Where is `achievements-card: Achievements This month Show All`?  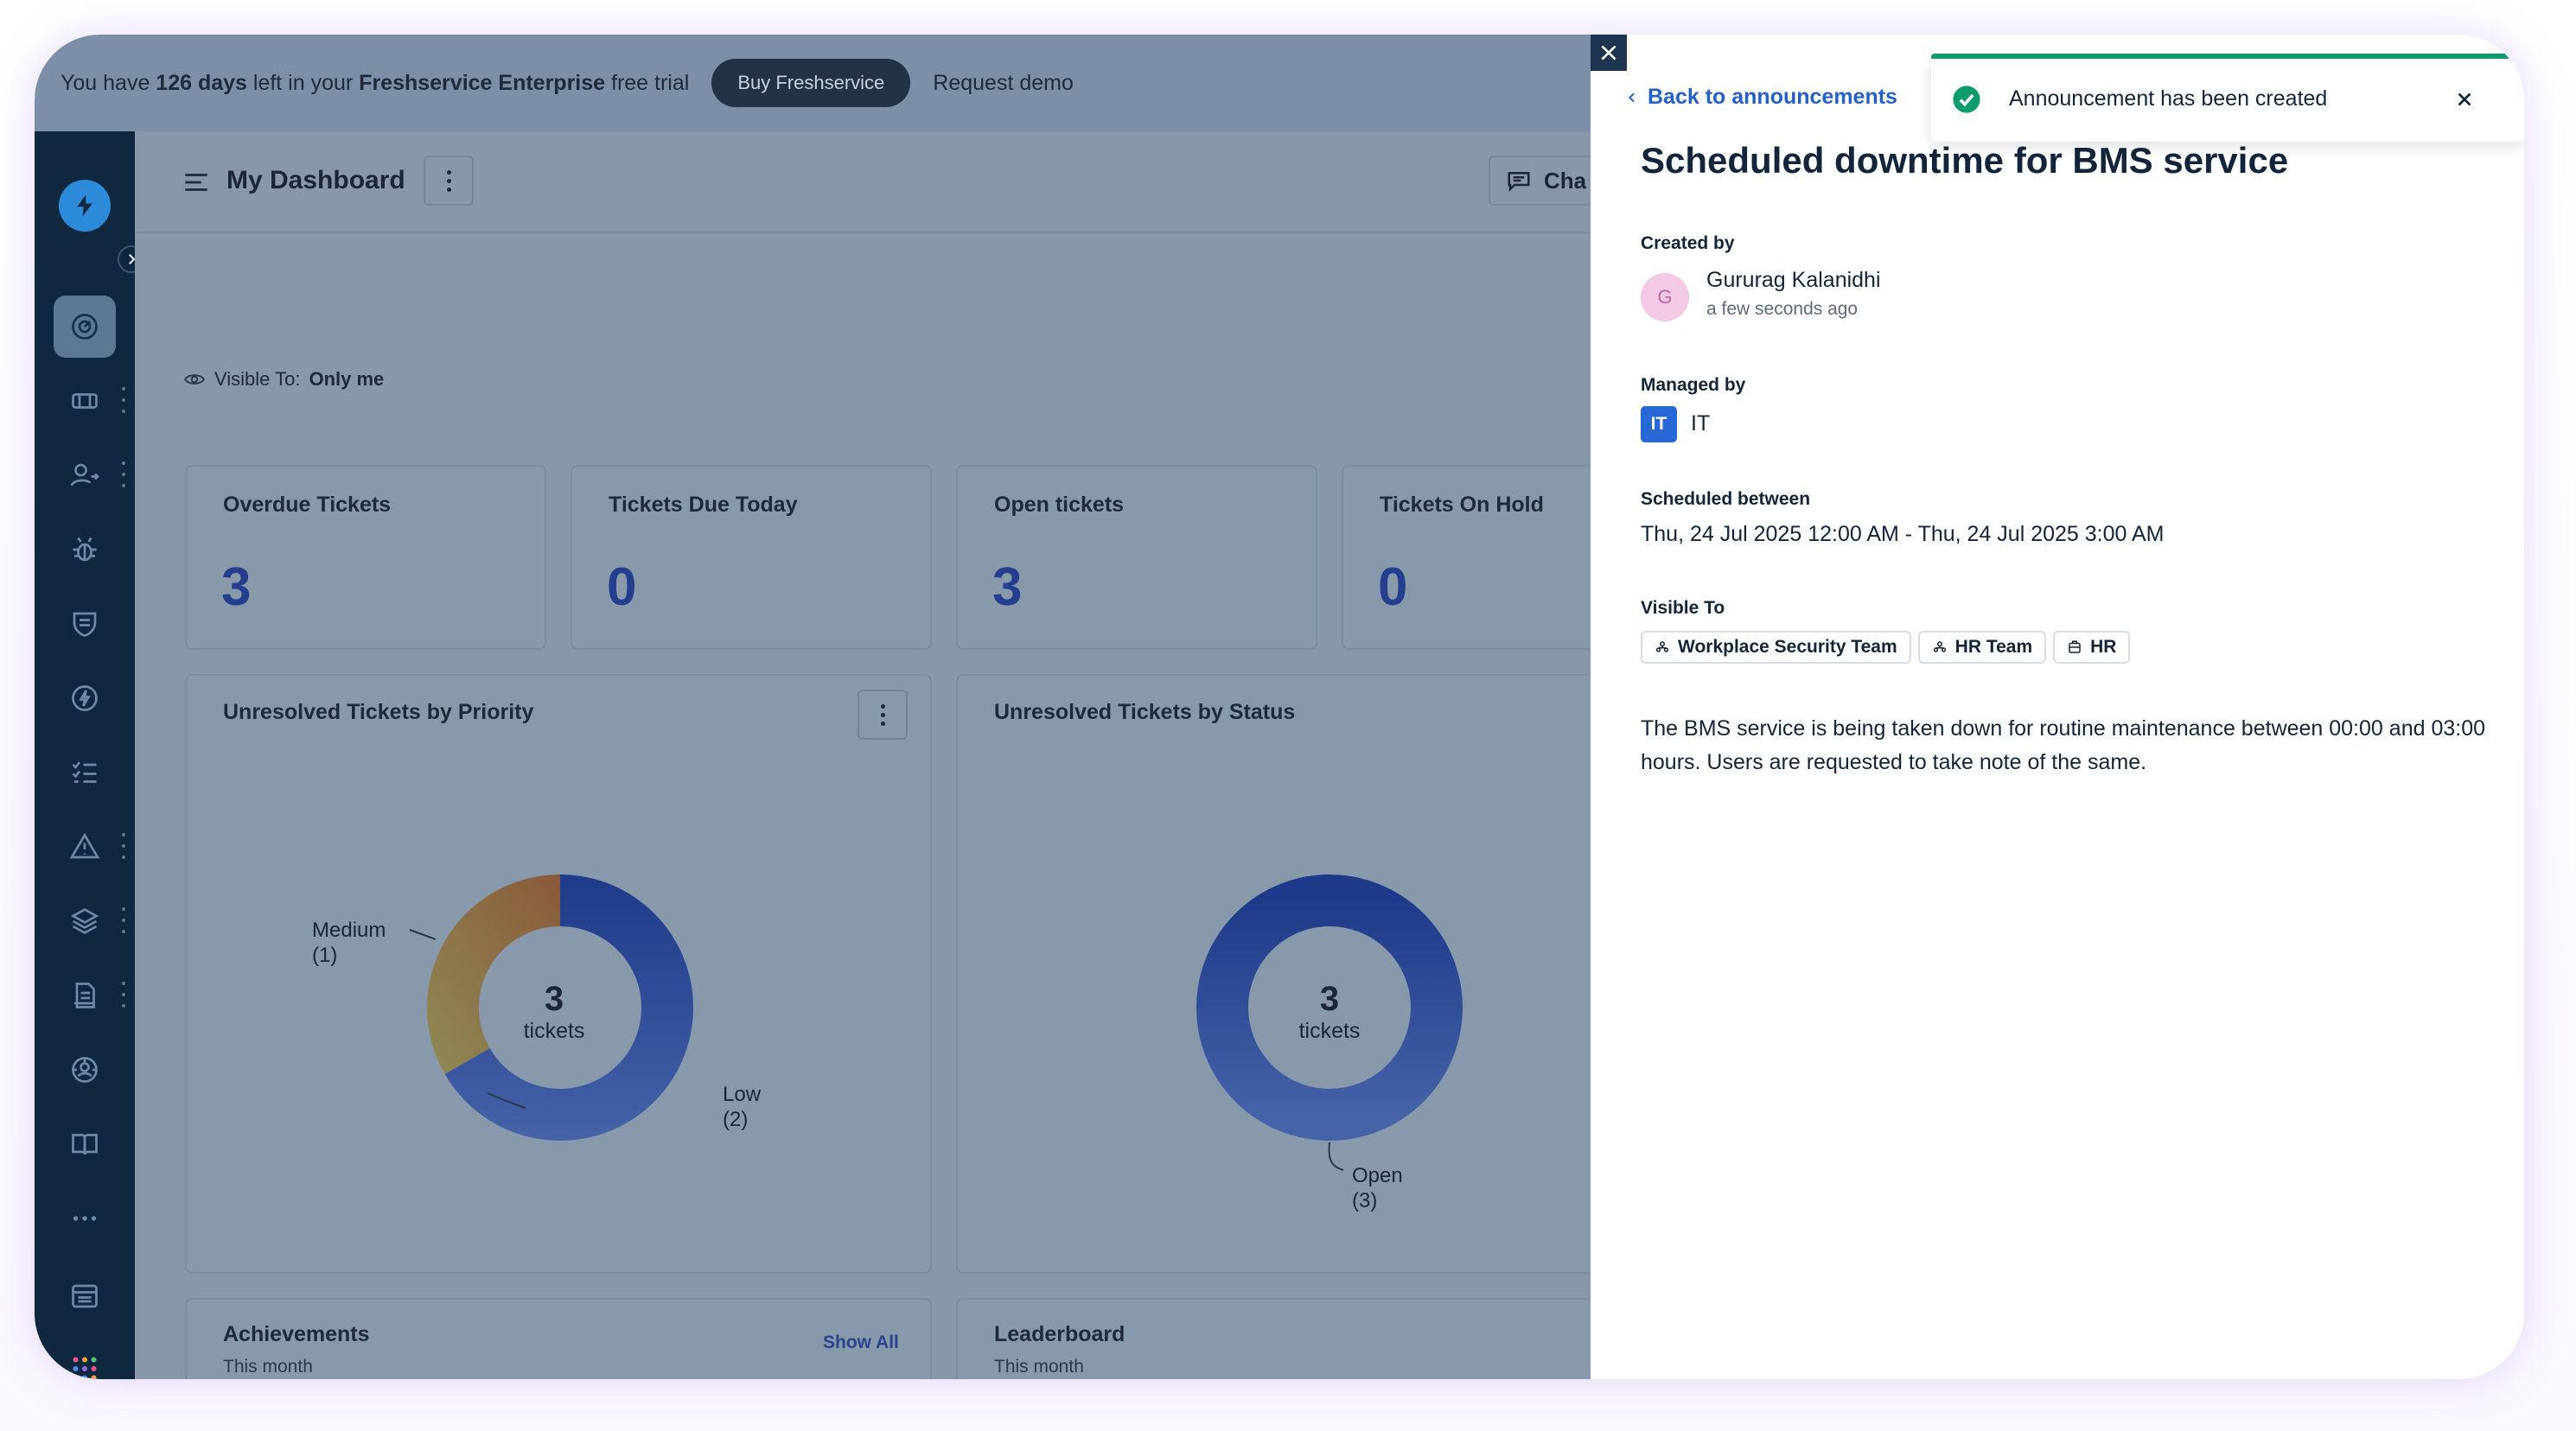
achievements-card: Achievements This month Show All is located at coordinates (558, 1338).